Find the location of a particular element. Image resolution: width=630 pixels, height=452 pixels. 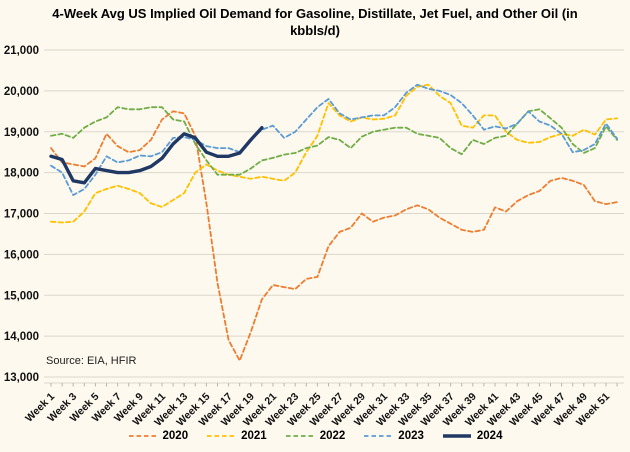

legend-label: 2024 is located at coordinates (489, 436).